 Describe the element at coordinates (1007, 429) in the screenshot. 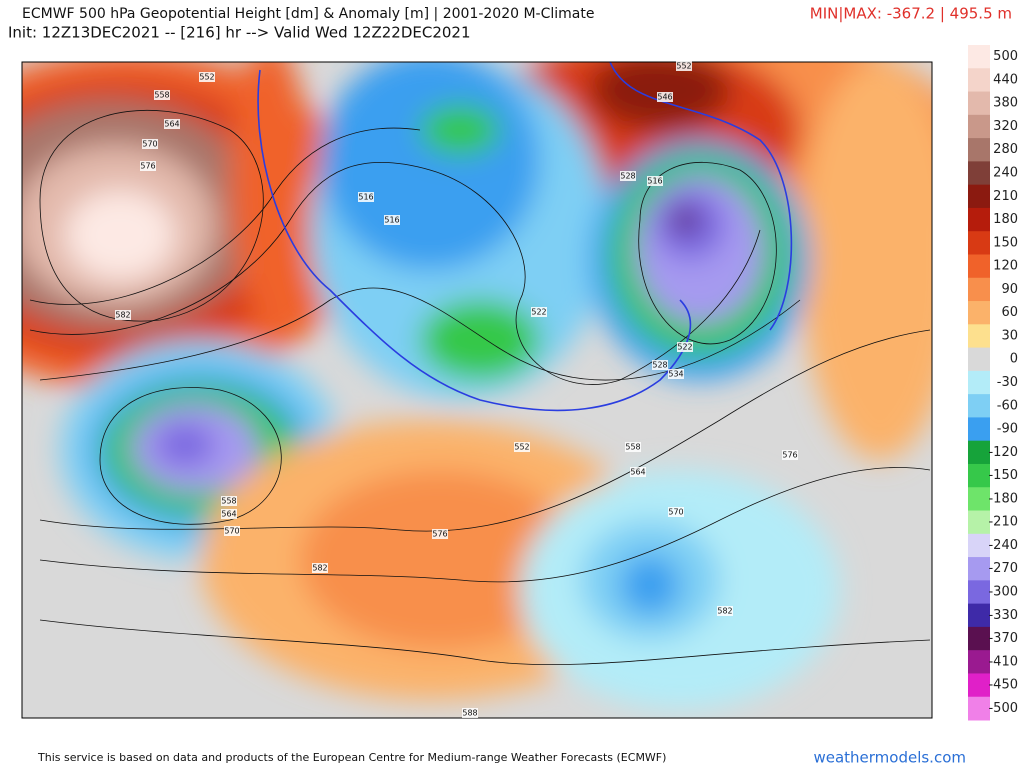

I see `colorbar-label: -90` at that location.